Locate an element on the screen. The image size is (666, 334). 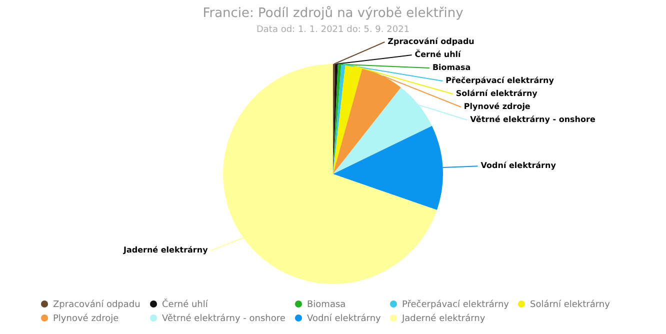
legend-label: Plynové zdroje is located at coordinates (86, 318).